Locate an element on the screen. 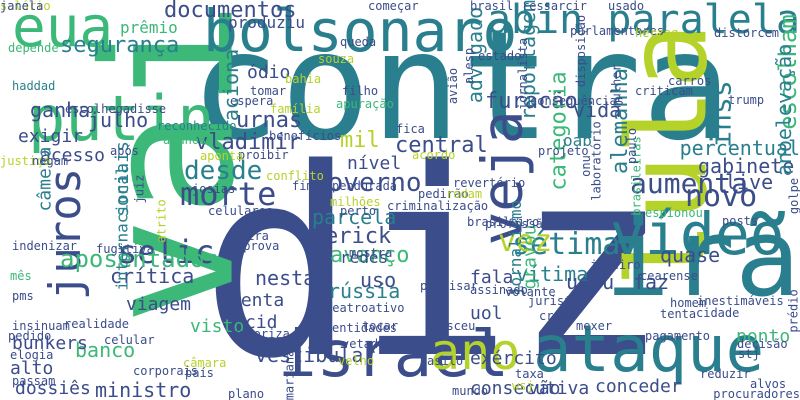  word-reverterio: revertério is located at coordinates (489, 183).